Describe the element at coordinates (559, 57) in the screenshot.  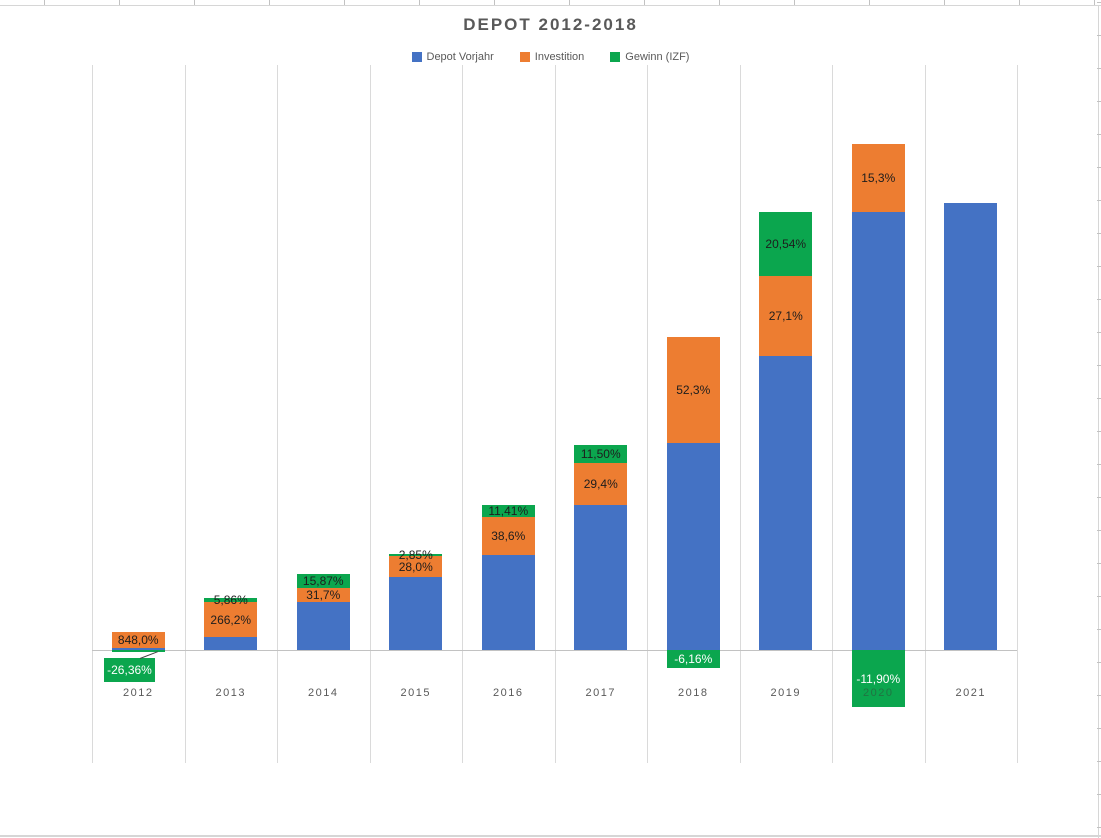
I see `legend-label-investition: Investition` at that location.